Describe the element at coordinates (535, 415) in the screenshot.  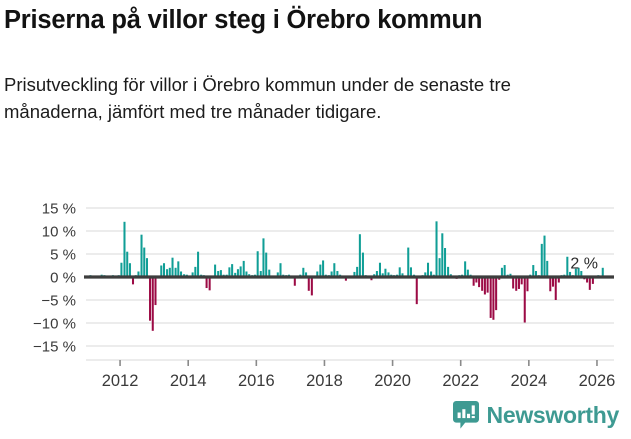
I see `newsworthy-logo: Newsworthy` at that location.